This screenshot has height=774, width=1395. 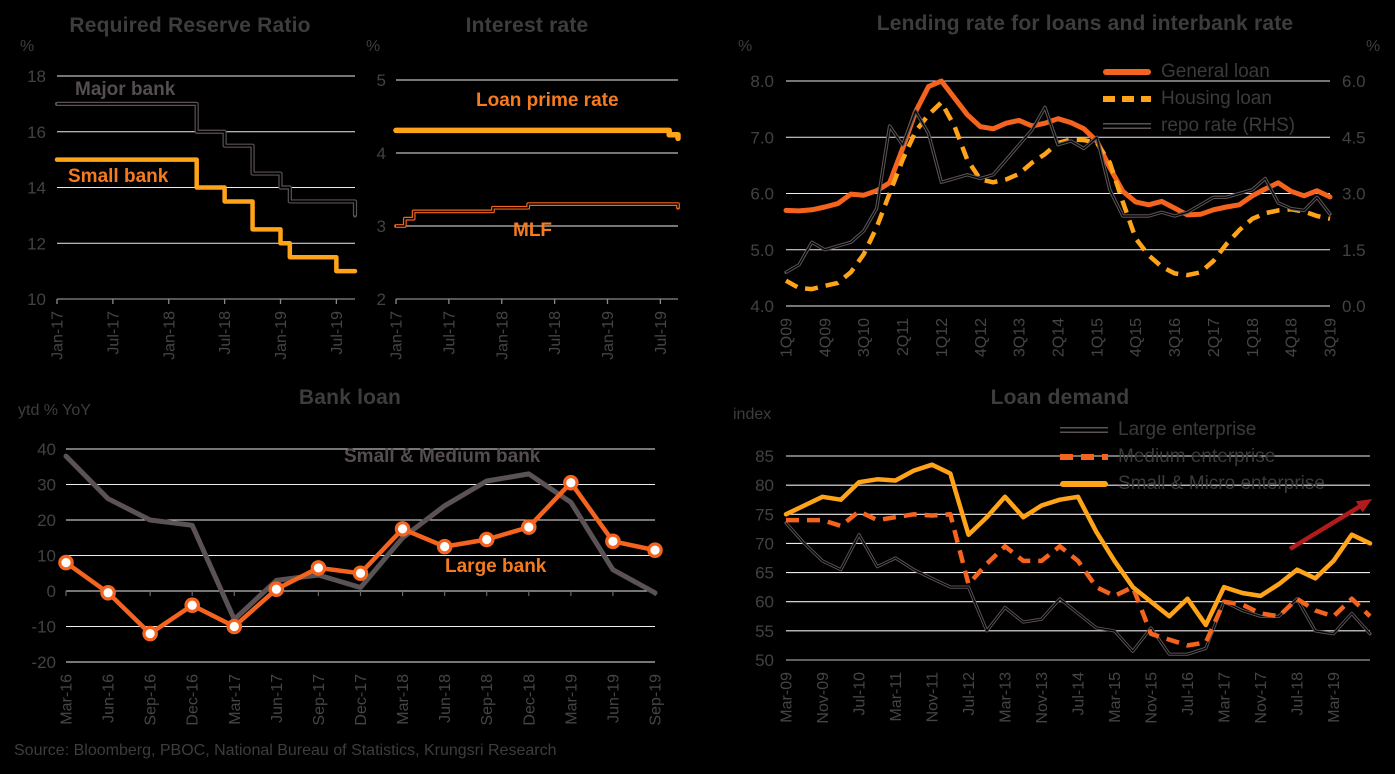 What do you see at coordinates (1325, 527) in the screenshot?
I see `trend-up-arrow` at bounding box center [1325, 527].